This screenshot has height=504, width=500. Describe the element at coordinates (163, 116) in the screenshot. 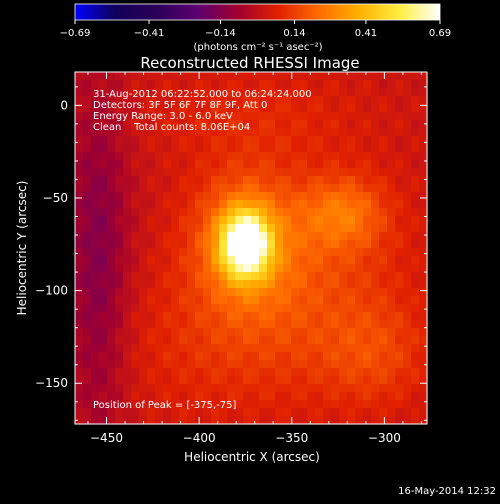

I see `annotation-energy-range: Energy Range: 3.0 - 6.0 keV` at that location.